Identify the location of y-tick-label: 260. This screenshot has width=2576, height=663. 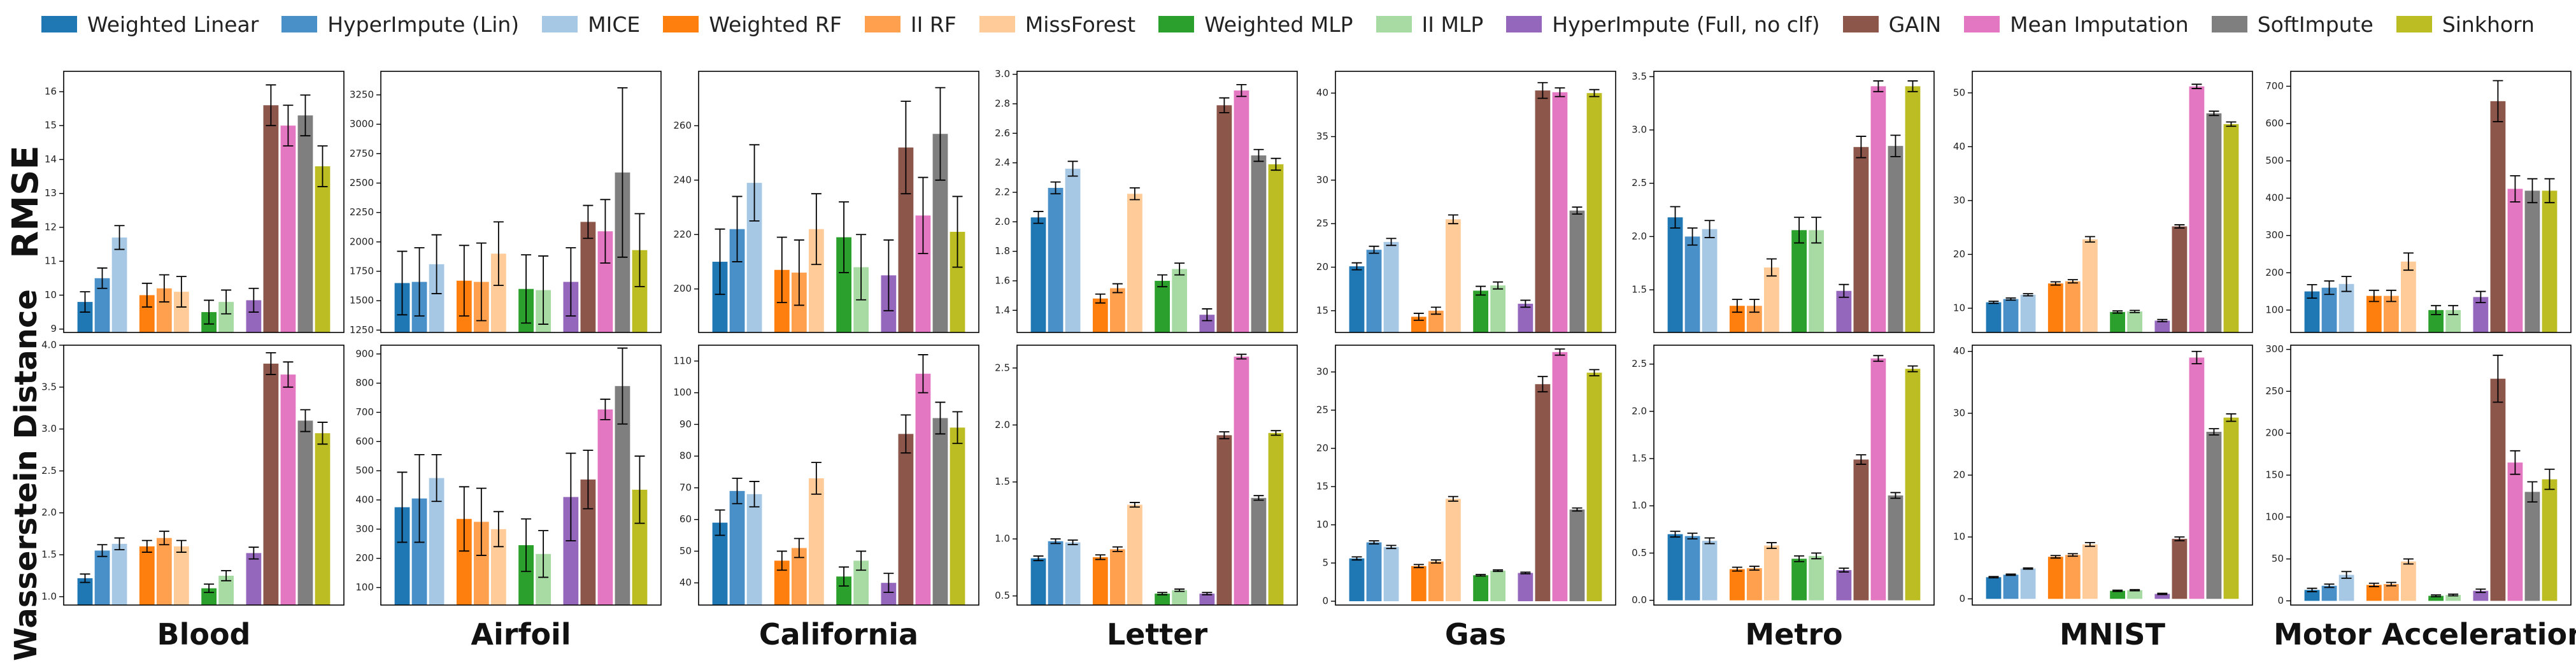
(682, 125).